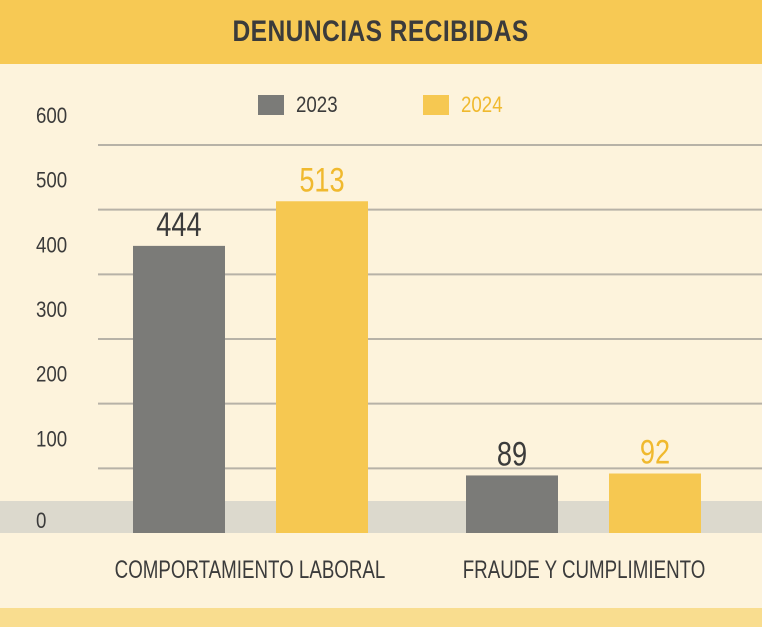  I want to click on data-label-2023-0: 444, so click(178, 224).